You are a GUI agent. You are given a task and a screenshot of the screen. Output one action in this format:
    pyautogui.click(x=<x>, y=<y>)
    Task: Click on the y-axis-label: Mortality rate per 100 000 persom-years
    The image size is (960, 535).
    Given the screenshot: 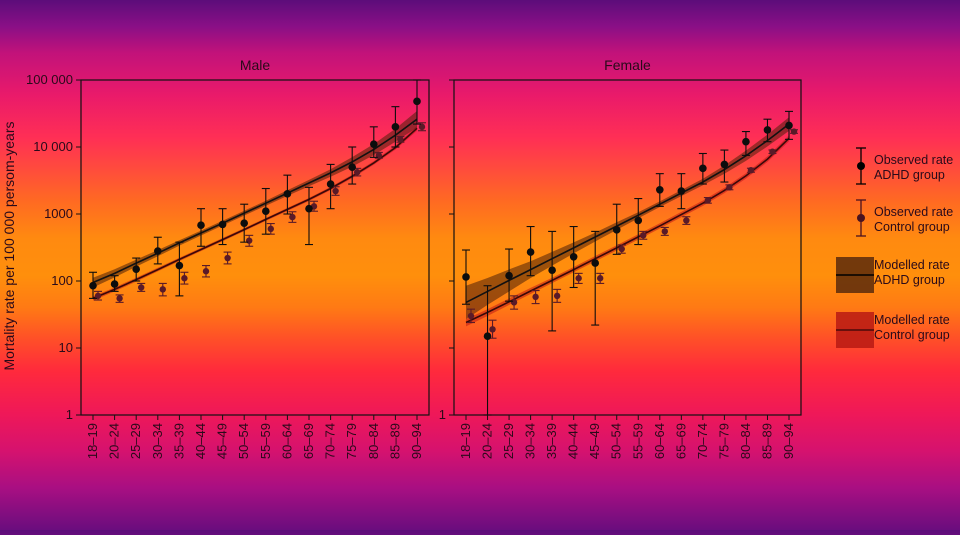 What is the action you would take?
    pyautogui.click(x=9, y=246)
    